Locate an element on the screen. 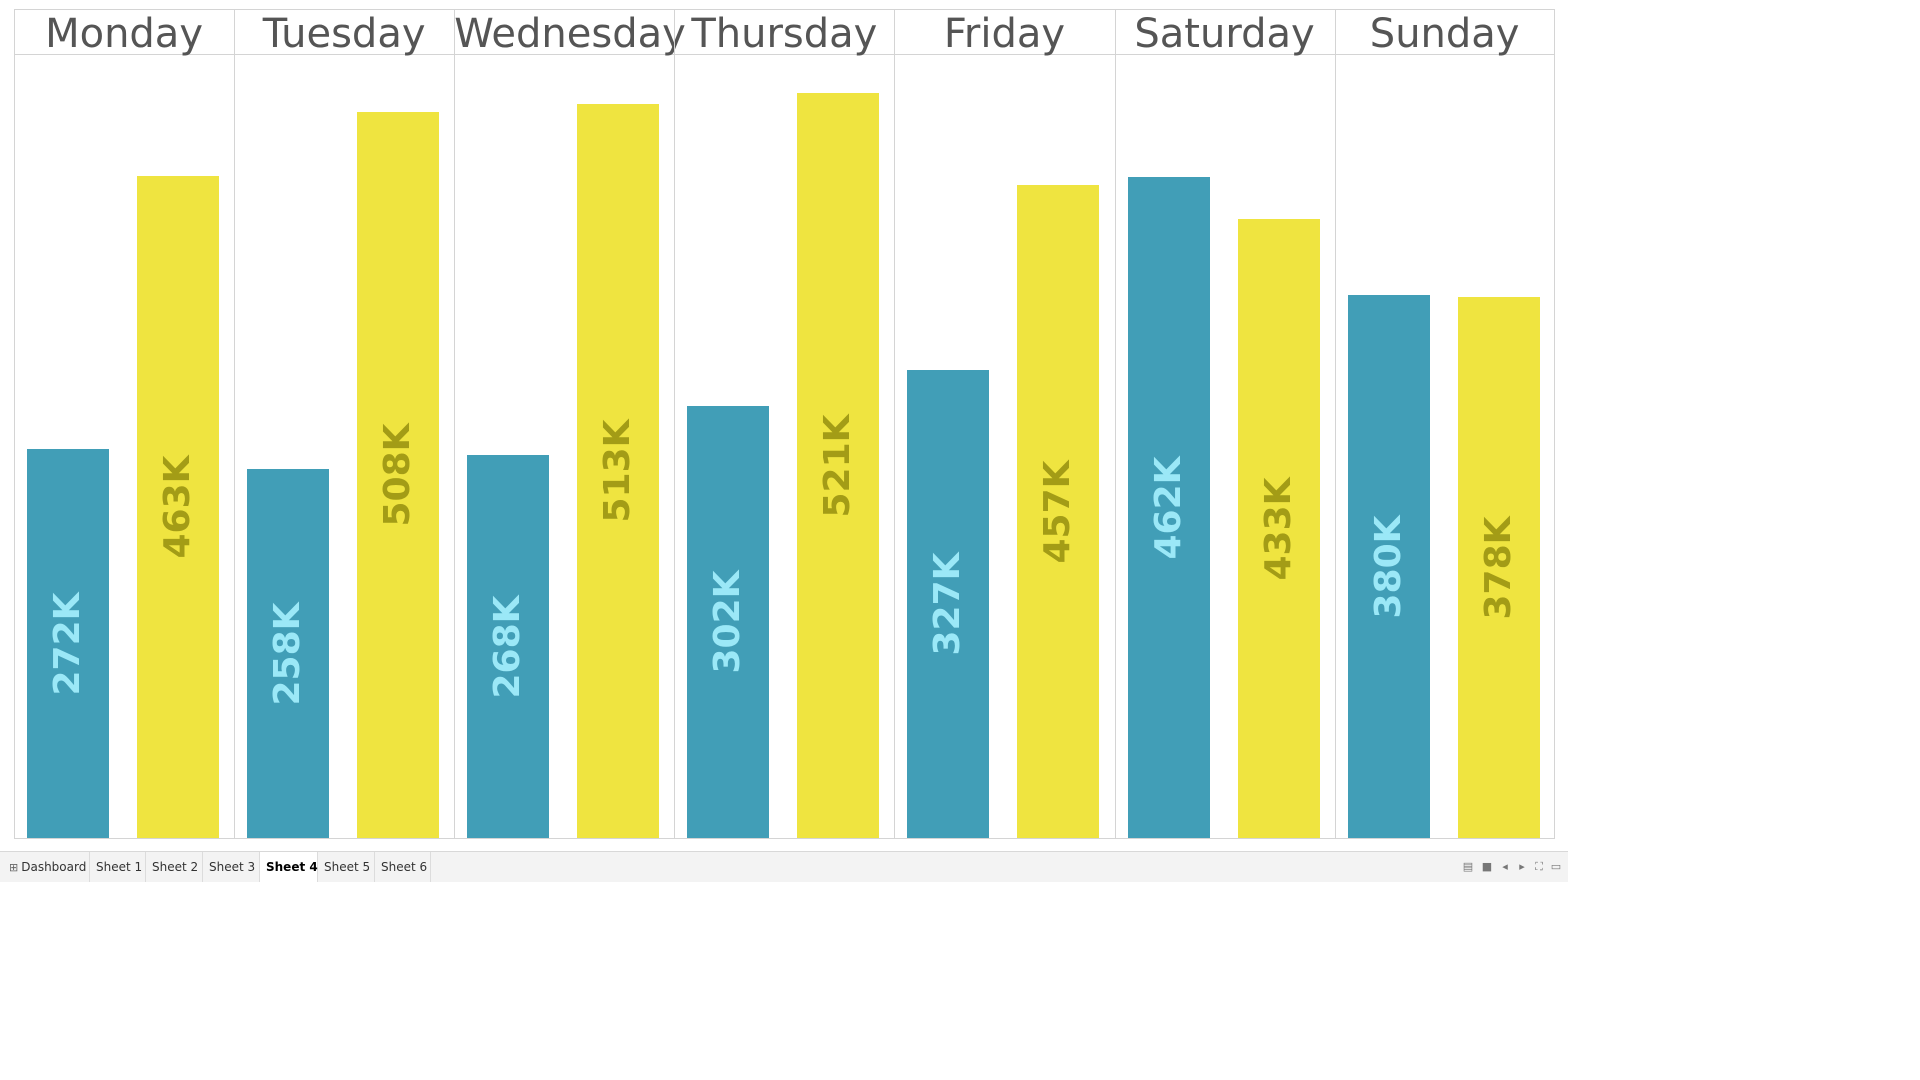 Image resolution: width=1920 pixels, height=1080 pixels. bar-label-friday-series-2: 457K is located at coordinates (1057, 511).